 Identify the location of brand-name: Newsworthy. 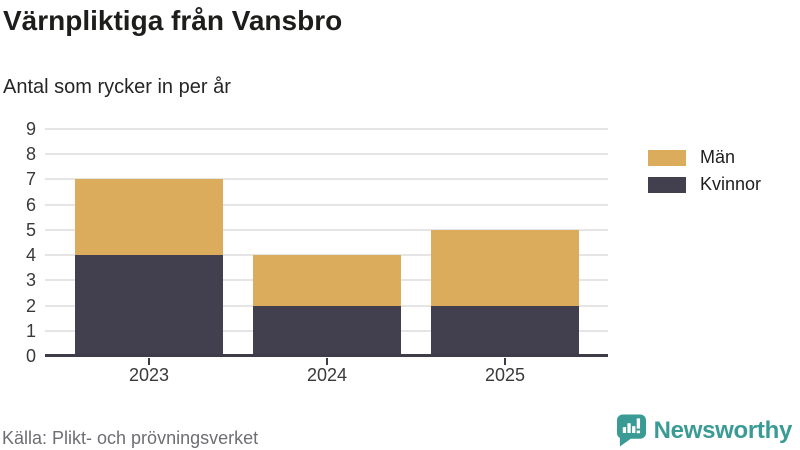
(723, 430).